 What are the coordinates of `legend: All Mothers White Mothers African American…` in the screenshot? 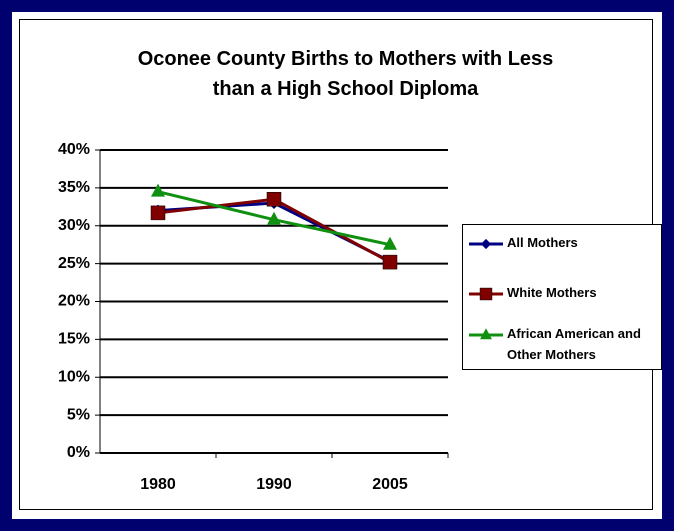 It's located at (562, 297).